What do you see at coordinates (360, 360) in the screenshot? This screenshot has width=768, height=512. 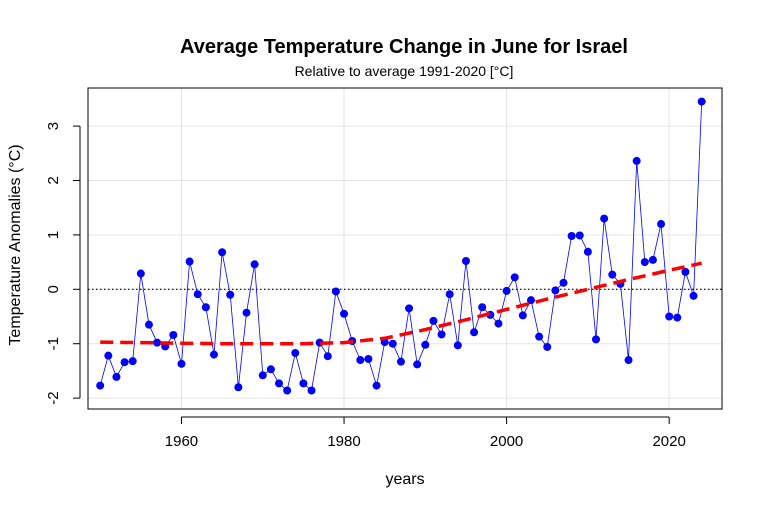 I see `data-point-1982` at bounding box center [360, 360].